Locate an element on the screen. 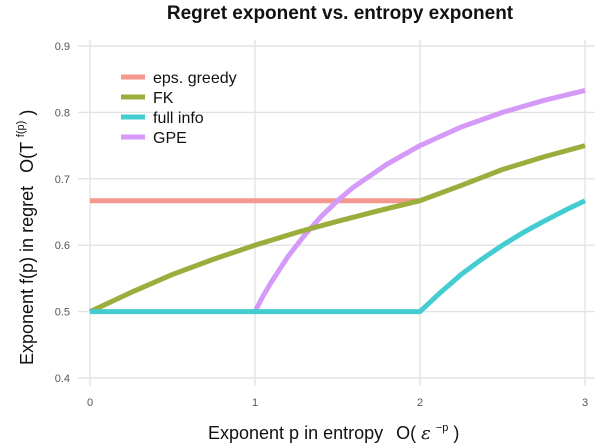  x-axis-label-math-base: O( is located at coordinates (406, 433).